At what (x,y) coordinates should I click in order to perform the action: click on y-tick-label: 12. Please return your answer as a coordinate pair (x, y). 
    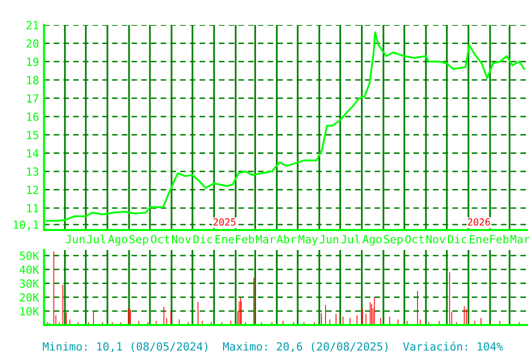
    Looking at the image, I should click on (32, 190).